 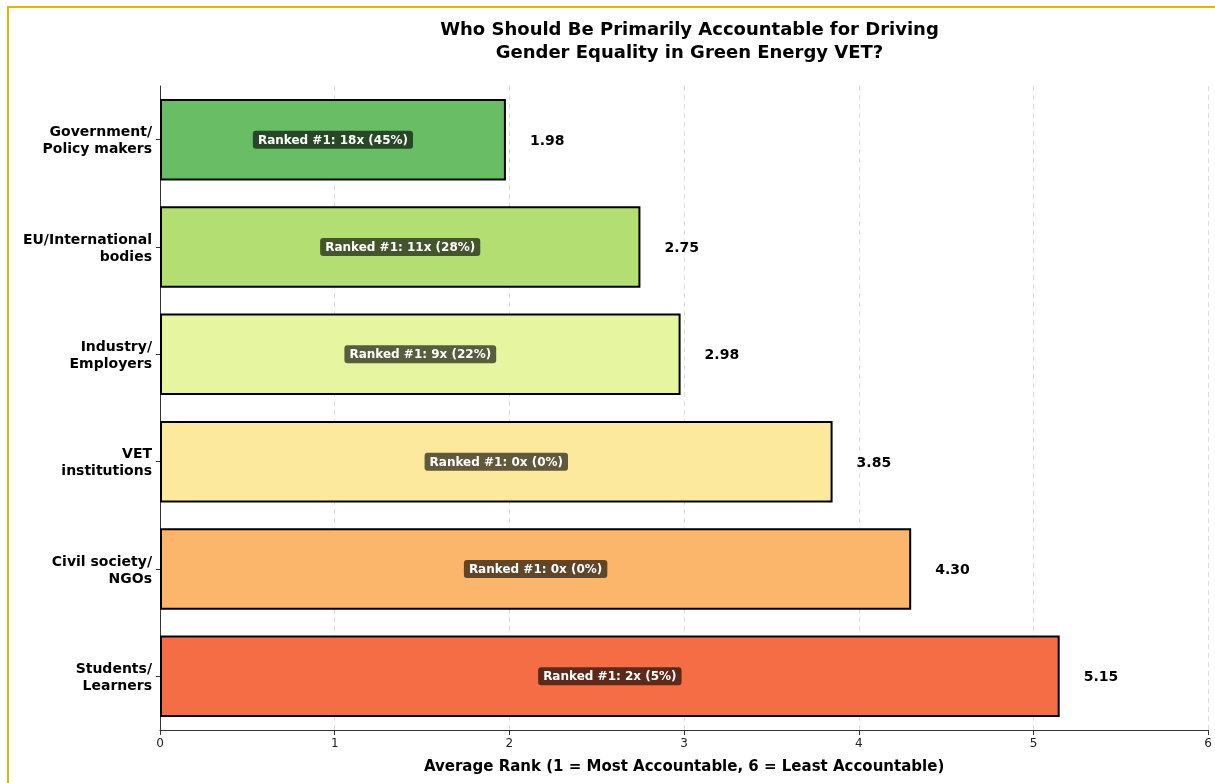 I want to click on data-label: 4.30, so click(x=952, y=569).